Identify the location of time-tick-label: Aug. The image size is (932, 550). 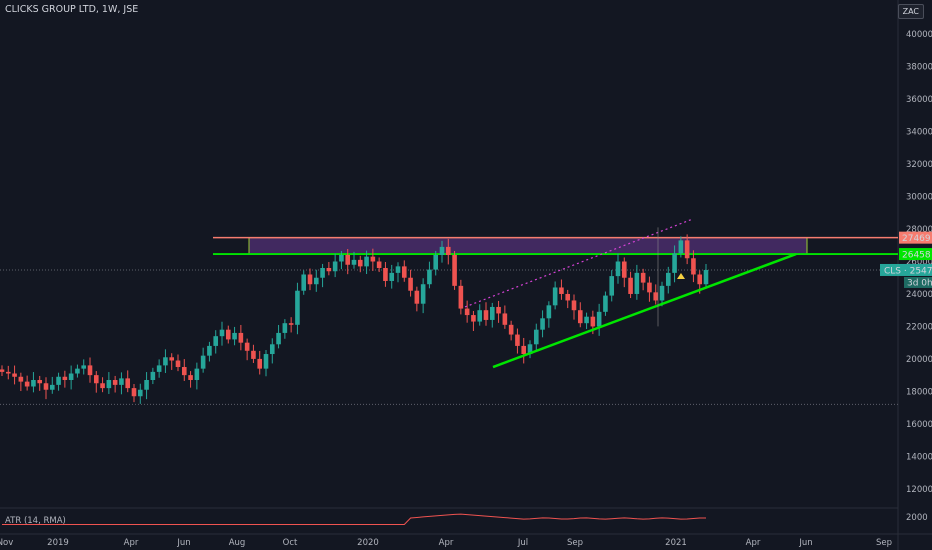
(237, 543).